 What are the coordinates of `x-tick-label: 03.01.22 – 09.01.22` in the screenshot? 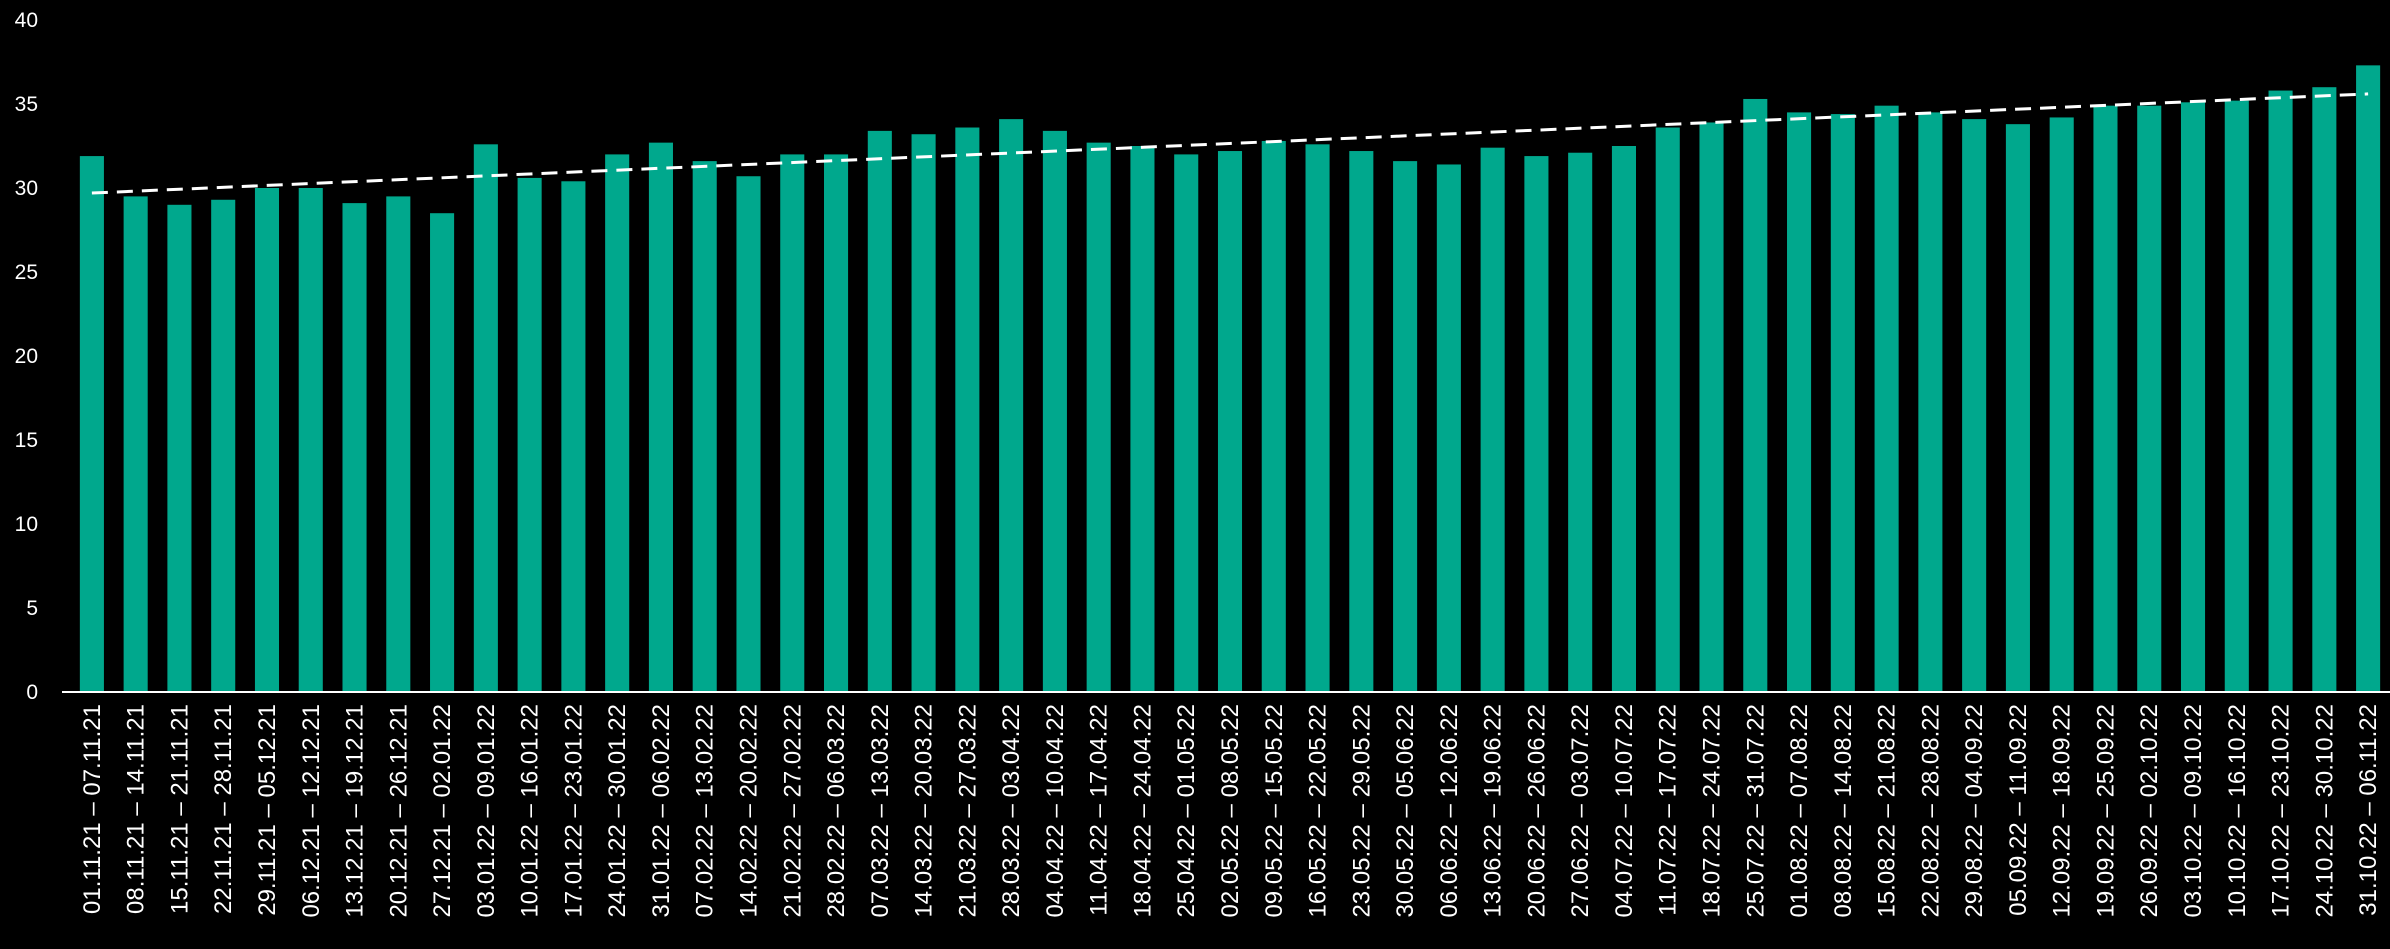 It's located at (486, 811).